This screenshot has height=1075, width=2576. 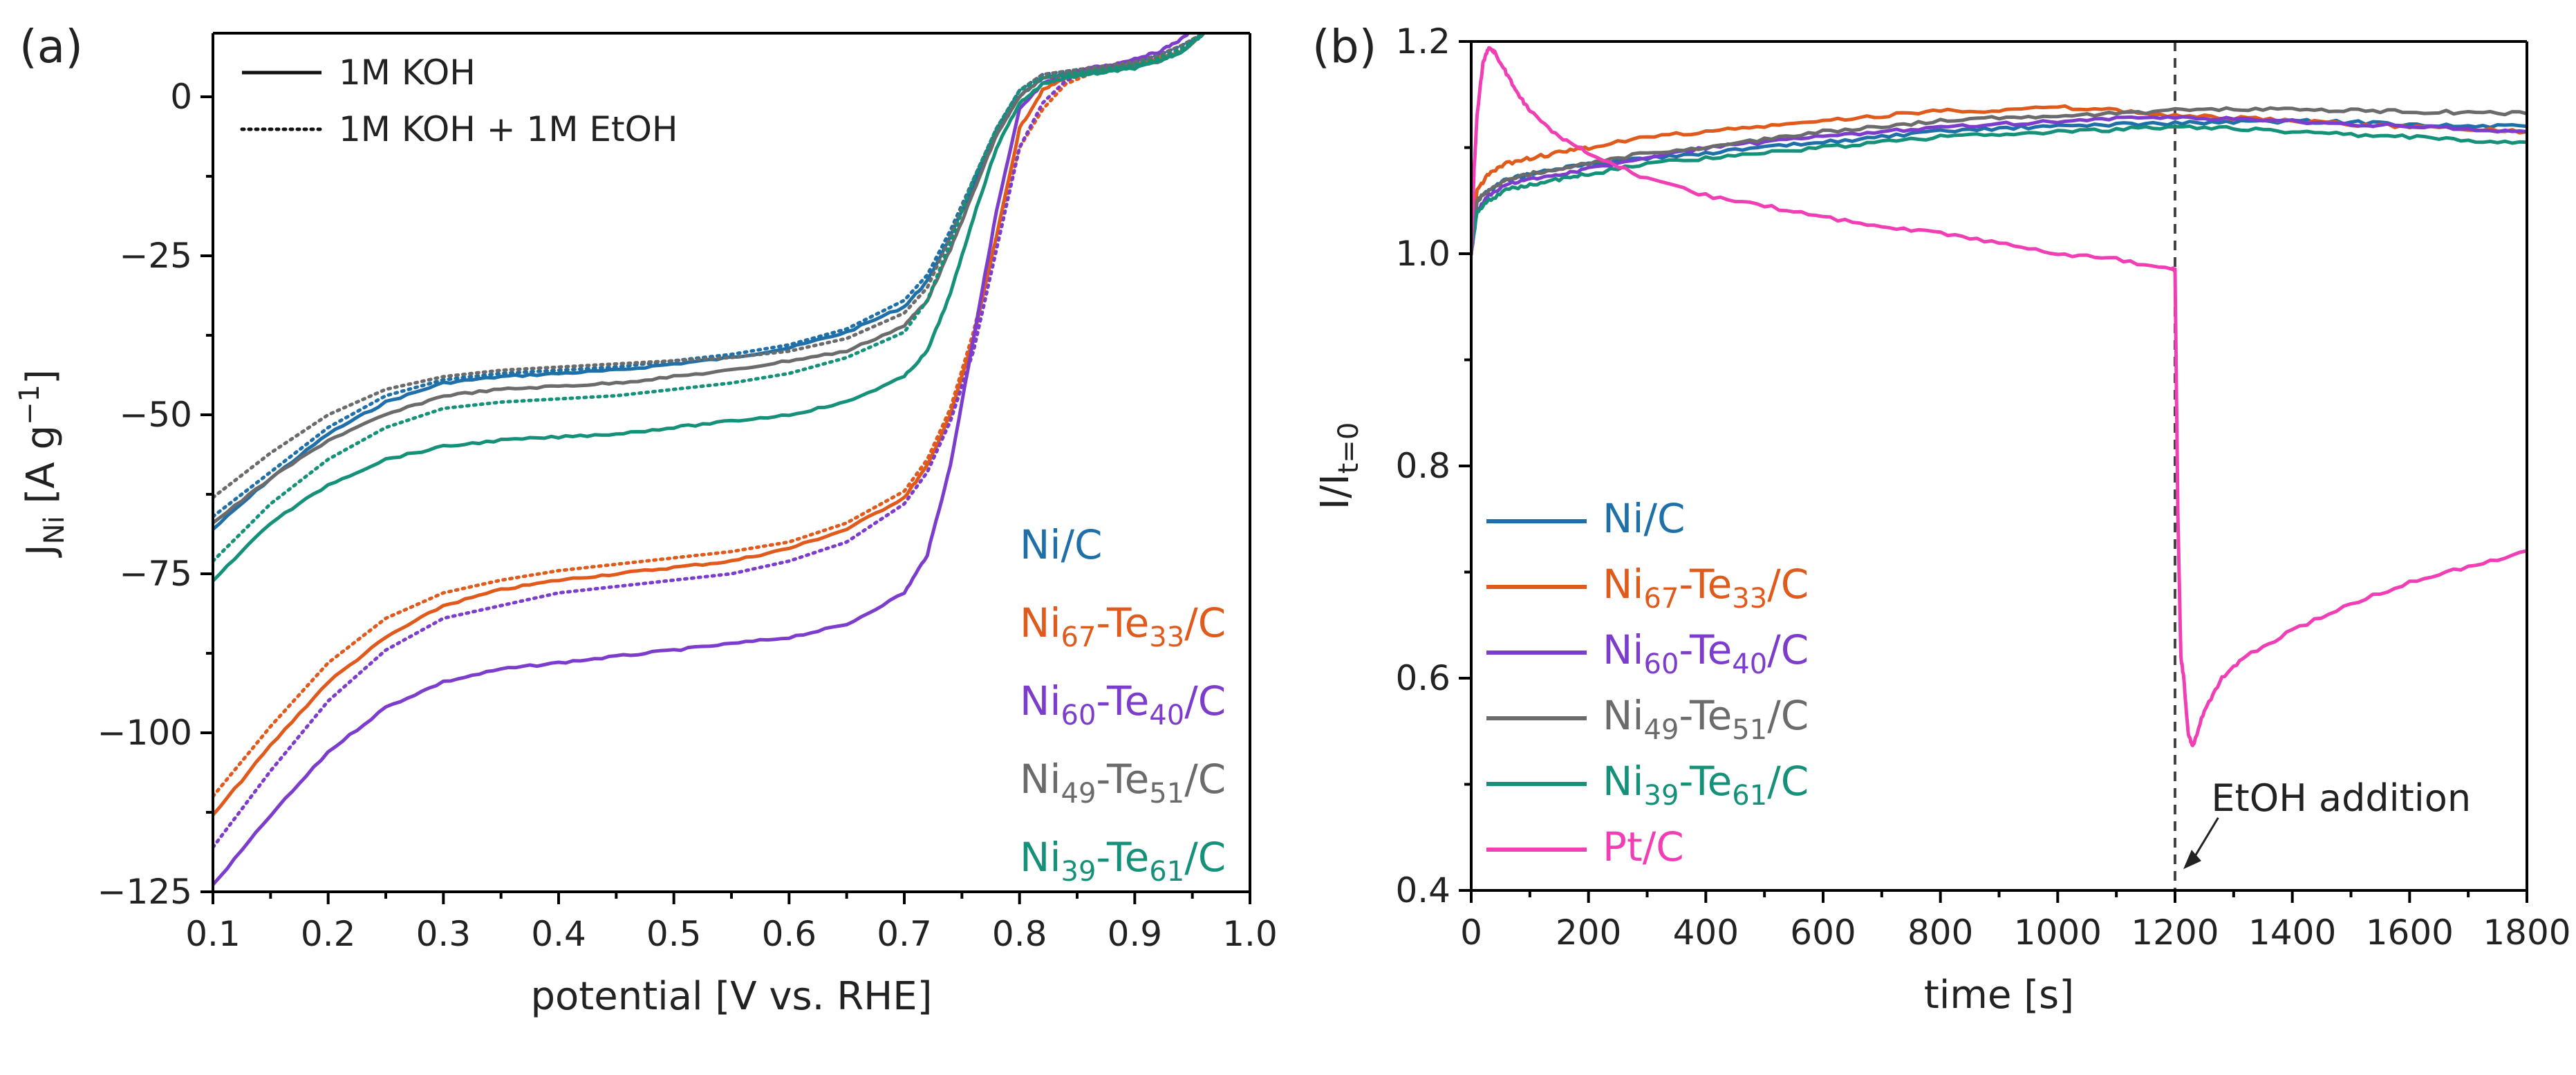 What do you see at coordinates (155, 256) in the screenshot?
I see `y-tick-label: −25` at bounding box center [155, 256].